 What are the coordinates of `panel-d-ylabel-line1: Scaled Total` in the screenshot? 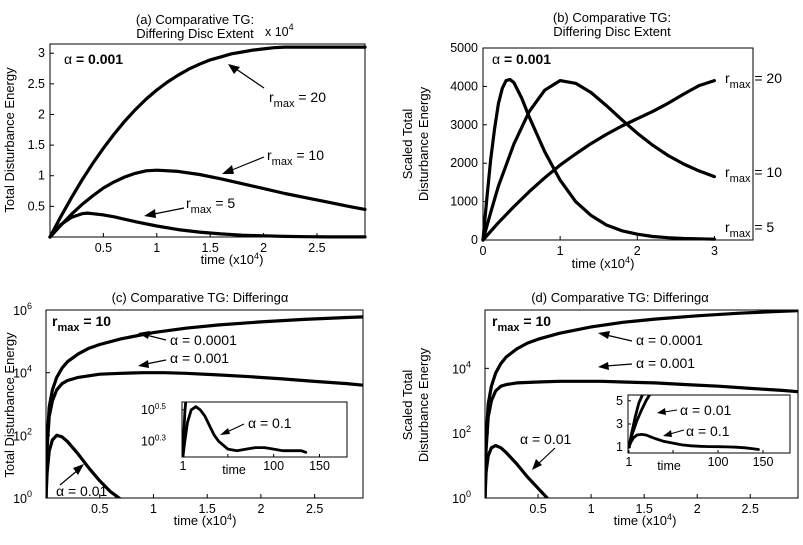 It's located at (407, 405).